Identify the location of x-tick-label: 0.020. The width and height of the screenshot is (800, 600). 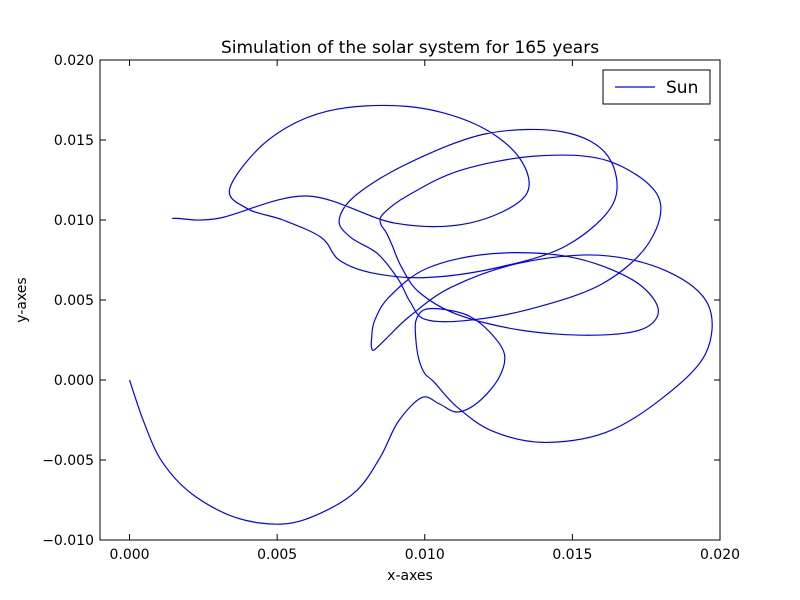
(720, 555).